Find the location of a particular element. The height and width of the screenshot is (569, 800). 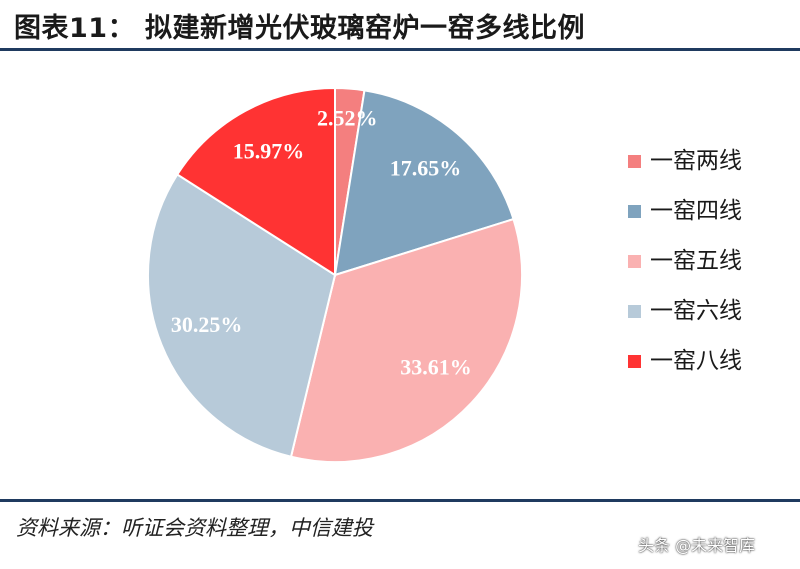

watermark-text: 头条 @未来智库 is located at coordinates (697, 545).